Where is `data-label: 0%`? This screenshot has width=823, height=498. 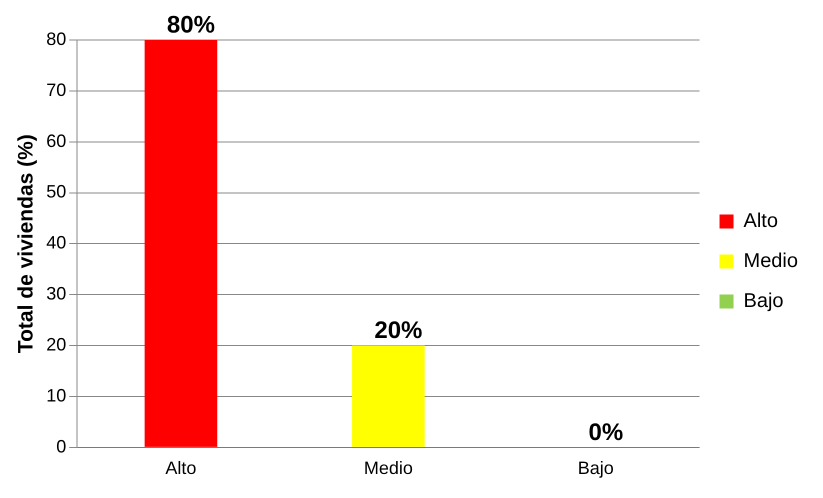 data-label: 0% is located at coordinates (606, 432).